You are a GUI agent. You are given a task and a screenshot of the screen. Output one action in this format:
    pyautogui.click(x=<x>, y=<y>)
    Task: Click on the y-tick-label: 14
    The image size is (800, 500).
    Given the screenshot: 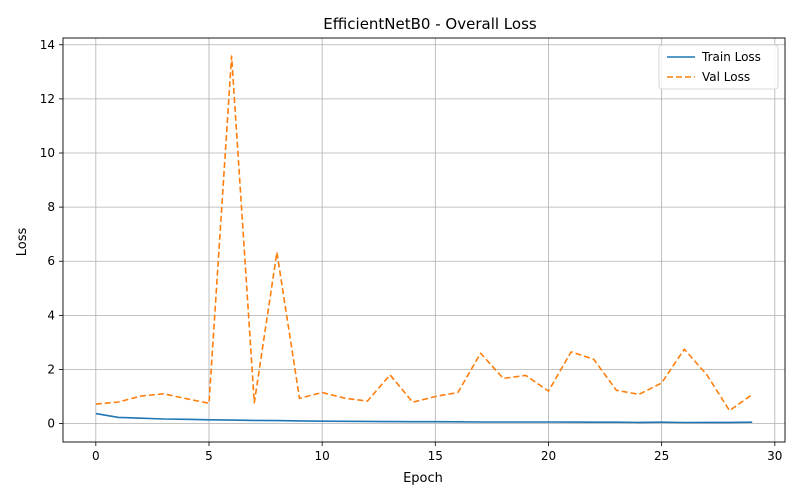 What is the action you would take?
    pyautogui.click(x=47, y=45)
    